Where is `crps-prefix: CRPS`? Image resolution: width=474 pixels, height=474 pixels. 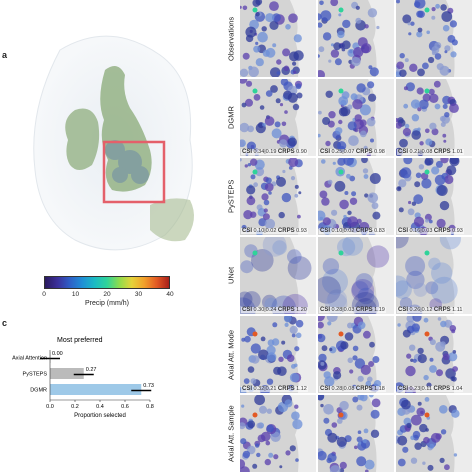
crps-prefix: CRPS is located at coordinates (442, 310).